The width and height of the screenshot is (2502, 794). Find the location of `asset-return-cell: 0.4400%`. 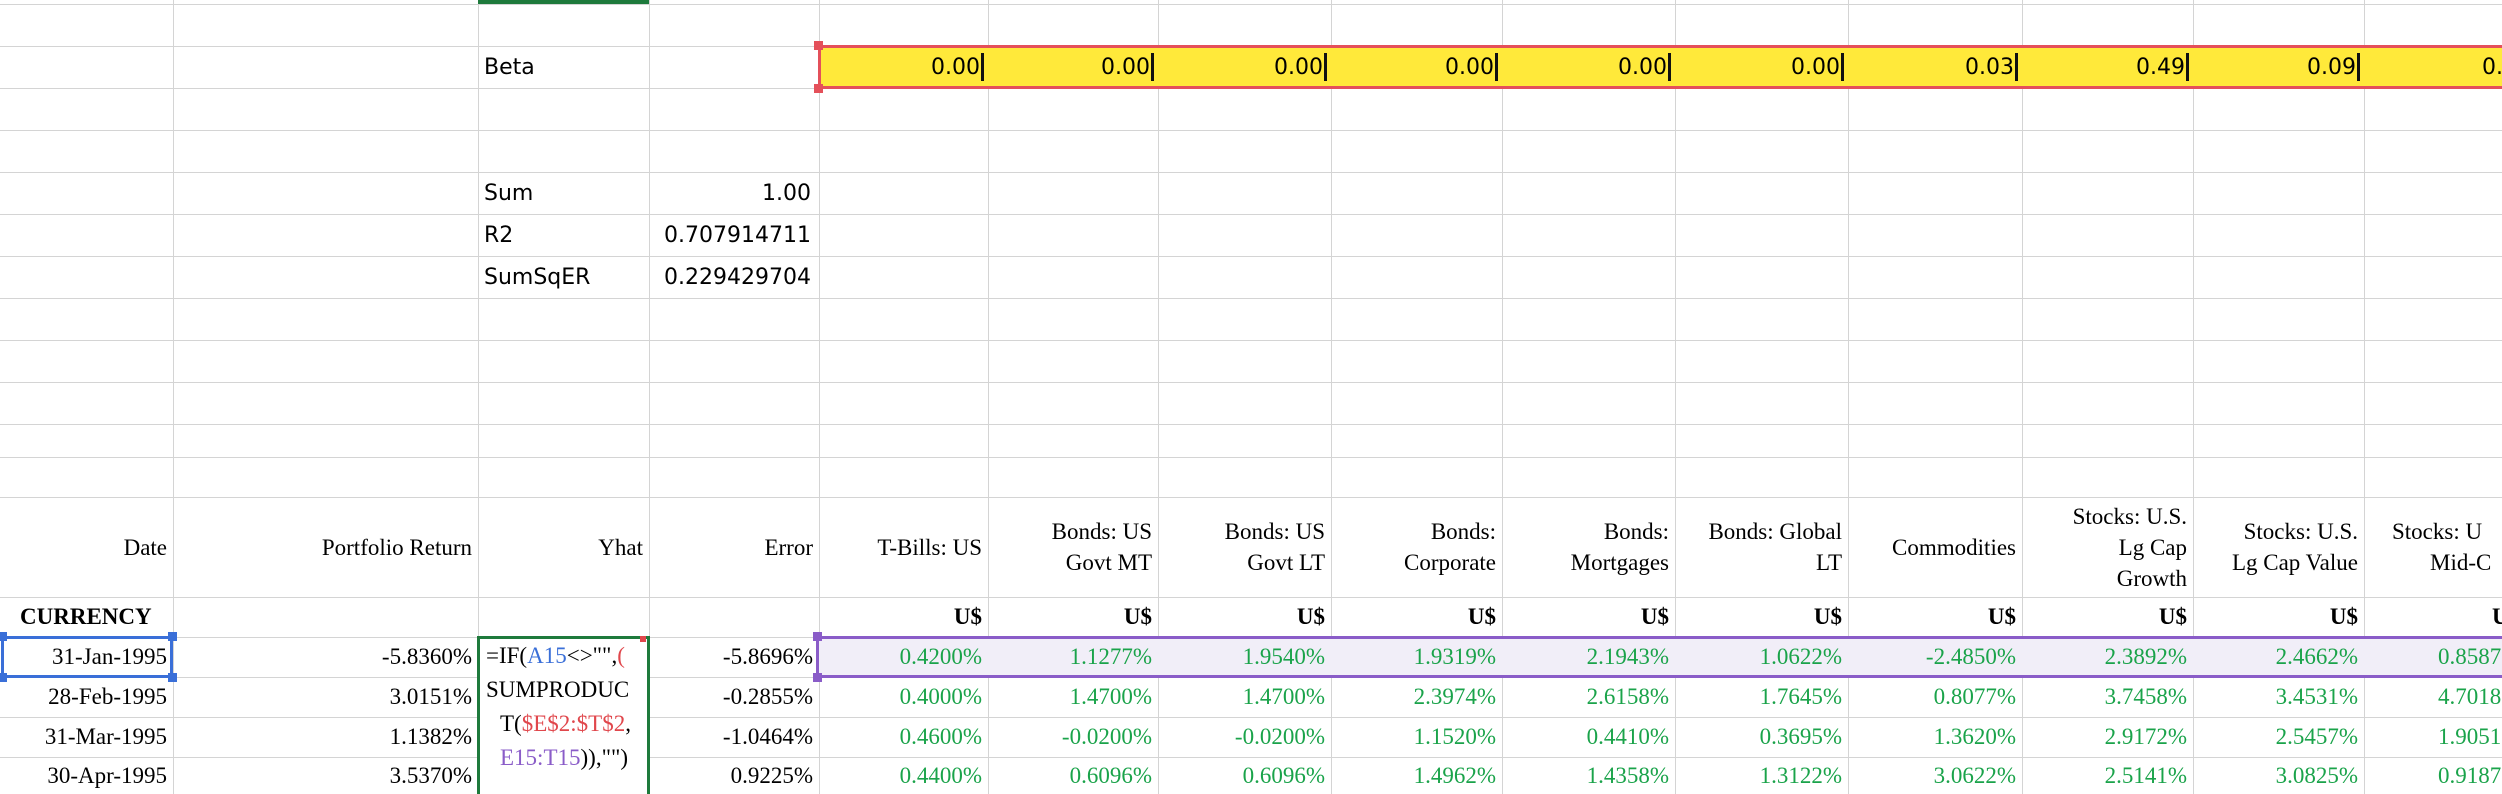

asset-return-cell: 0.4400% is located at coordinates (940, 775).